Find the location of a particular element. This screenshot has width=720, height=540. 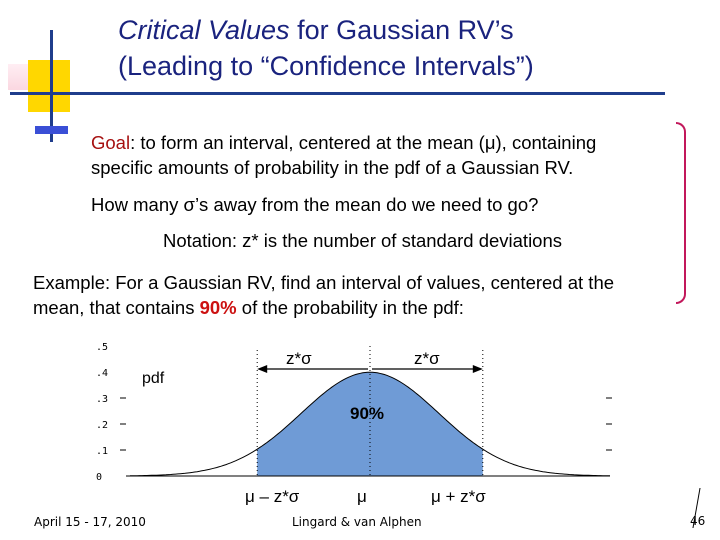

y-tick-label: .2 is located at coordinates (102, 425).